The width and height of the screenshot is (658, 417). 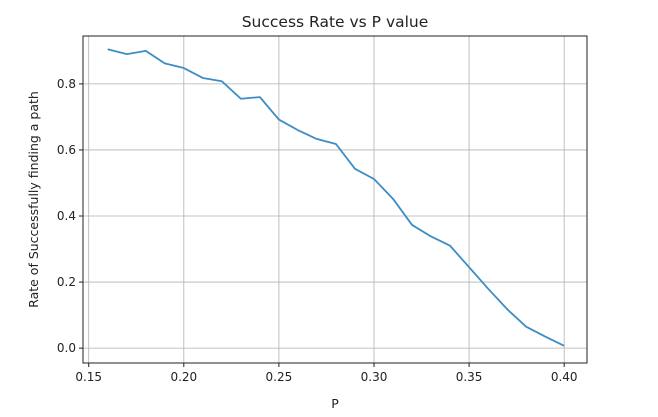 What do you see at coordinates (279, 377) in the screenshot?
I see `x-tick-label: 0.25` at bounding box center [279, 377].